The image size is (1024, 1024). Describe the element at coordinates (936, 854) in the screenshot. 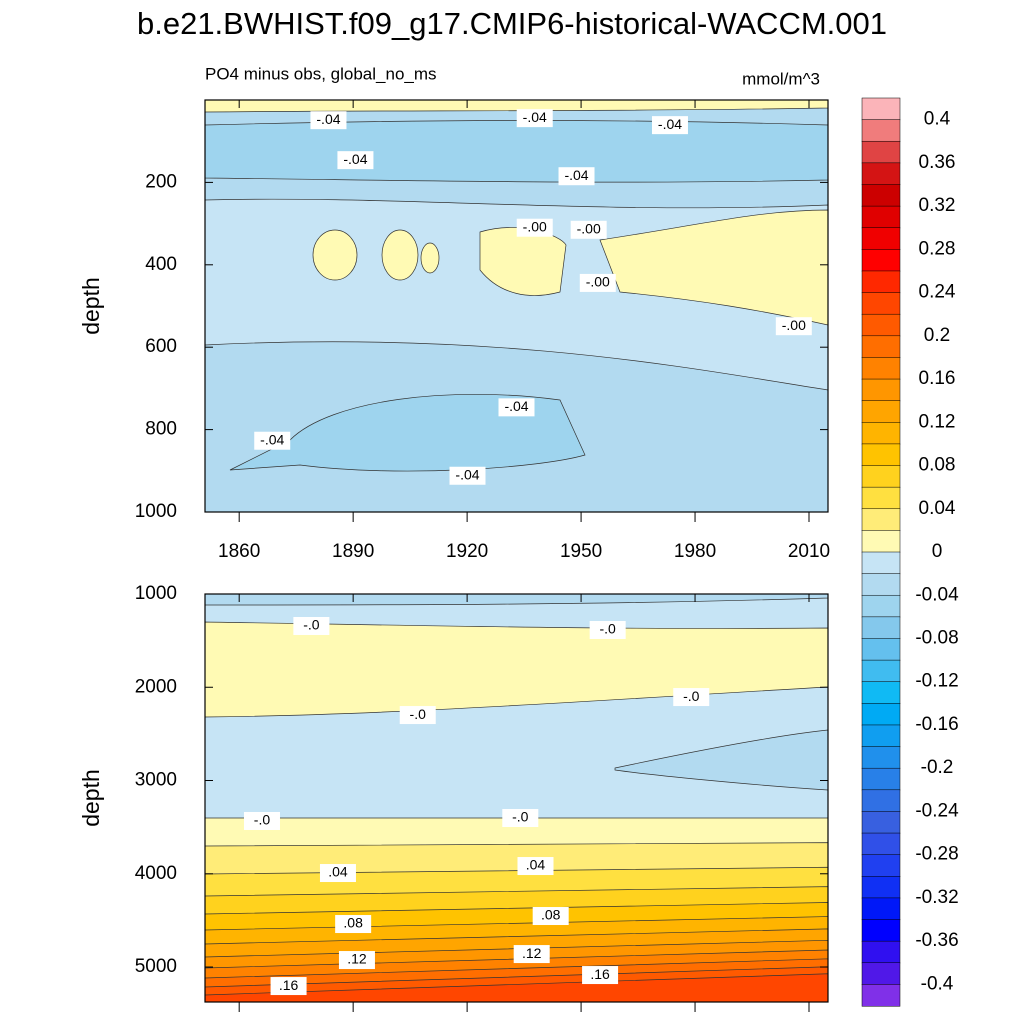

I see `colorbar-tick-label: -0.28` at that location.